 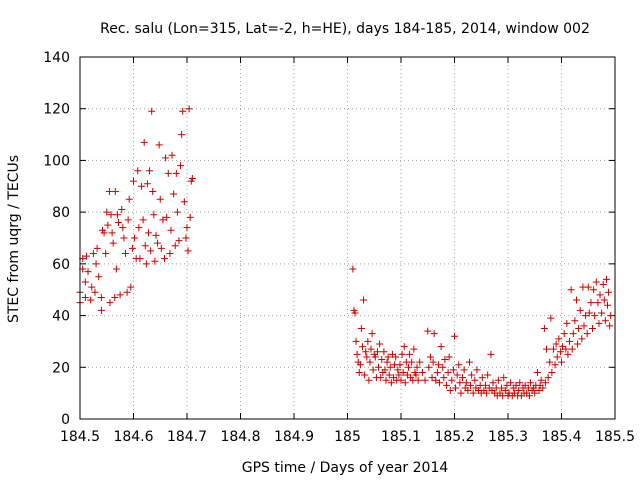 What do you see at coordinates (347, 437) in the screenshot?
I see `x-tick-label: 185` at bounding box center [347, 437].